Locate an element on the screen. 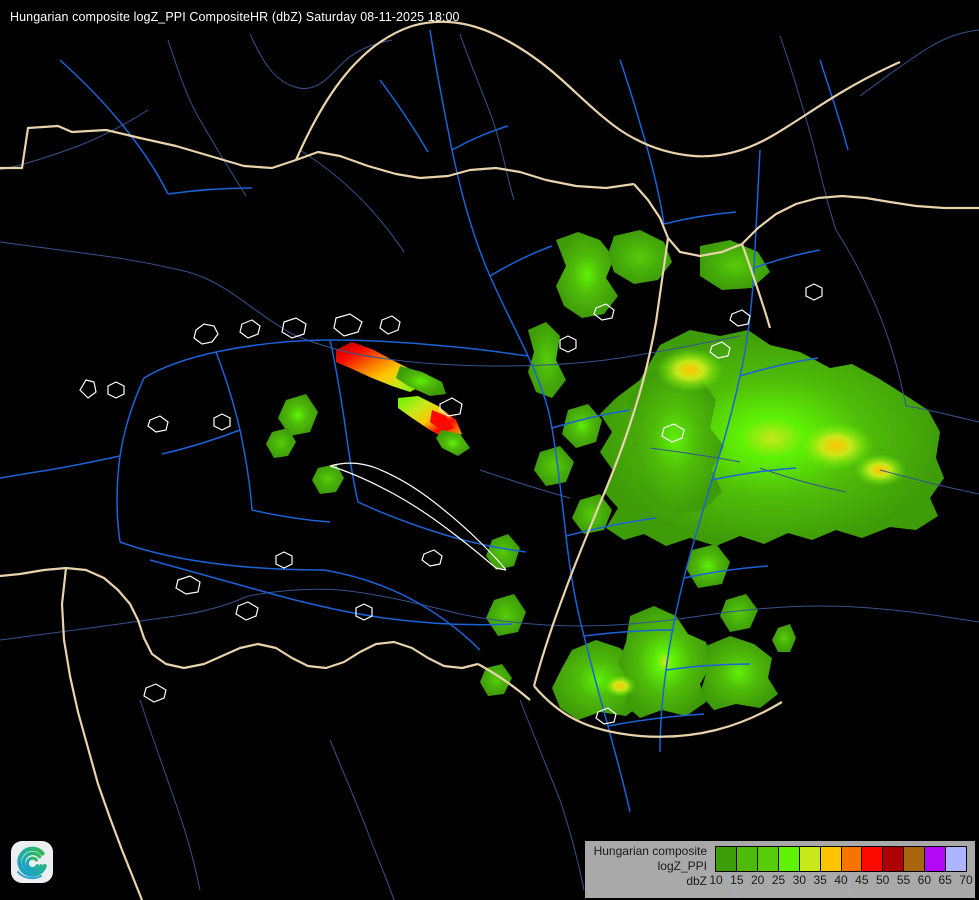 Image resolution: width=979 pixels, height=900 pixels. tick-label-20: 20 is located at coordinates (757, 880).